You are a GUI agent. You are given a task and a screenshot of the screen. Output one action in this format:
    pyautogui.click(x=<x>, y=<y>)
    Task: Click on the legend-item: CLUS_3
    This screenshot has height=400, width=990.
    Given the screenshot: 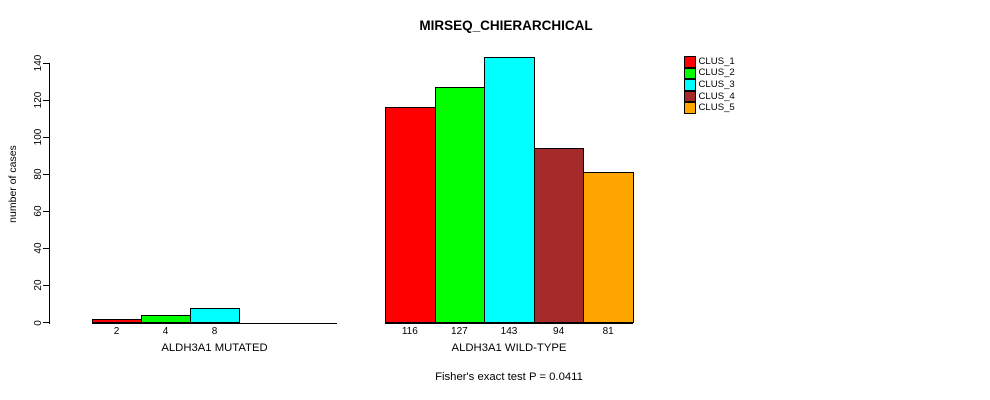 What is the action you would take?
    pyautogui.click(x=709, y=85)
    